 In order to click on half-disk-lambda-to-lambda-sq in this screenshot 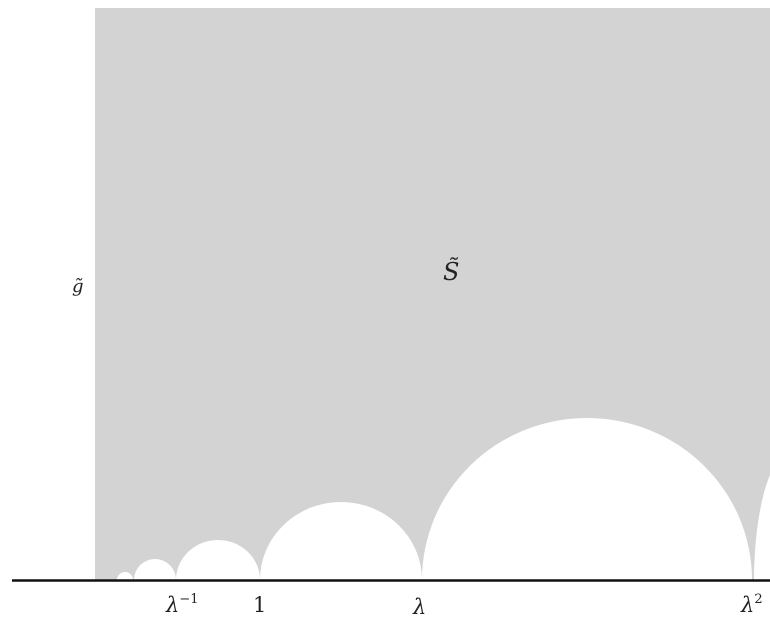, I will do `click(587, 499)`.